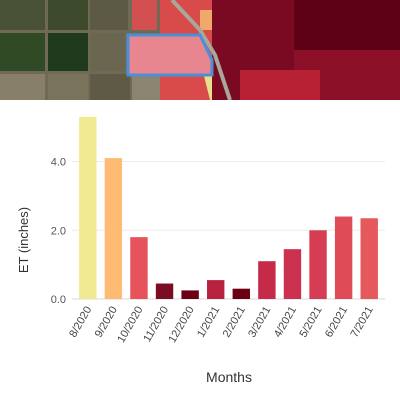 Image resolution: width=400 pixels, height=400 pixels. I want to click on x-tick-label: 4/2021, so click(285, 322).